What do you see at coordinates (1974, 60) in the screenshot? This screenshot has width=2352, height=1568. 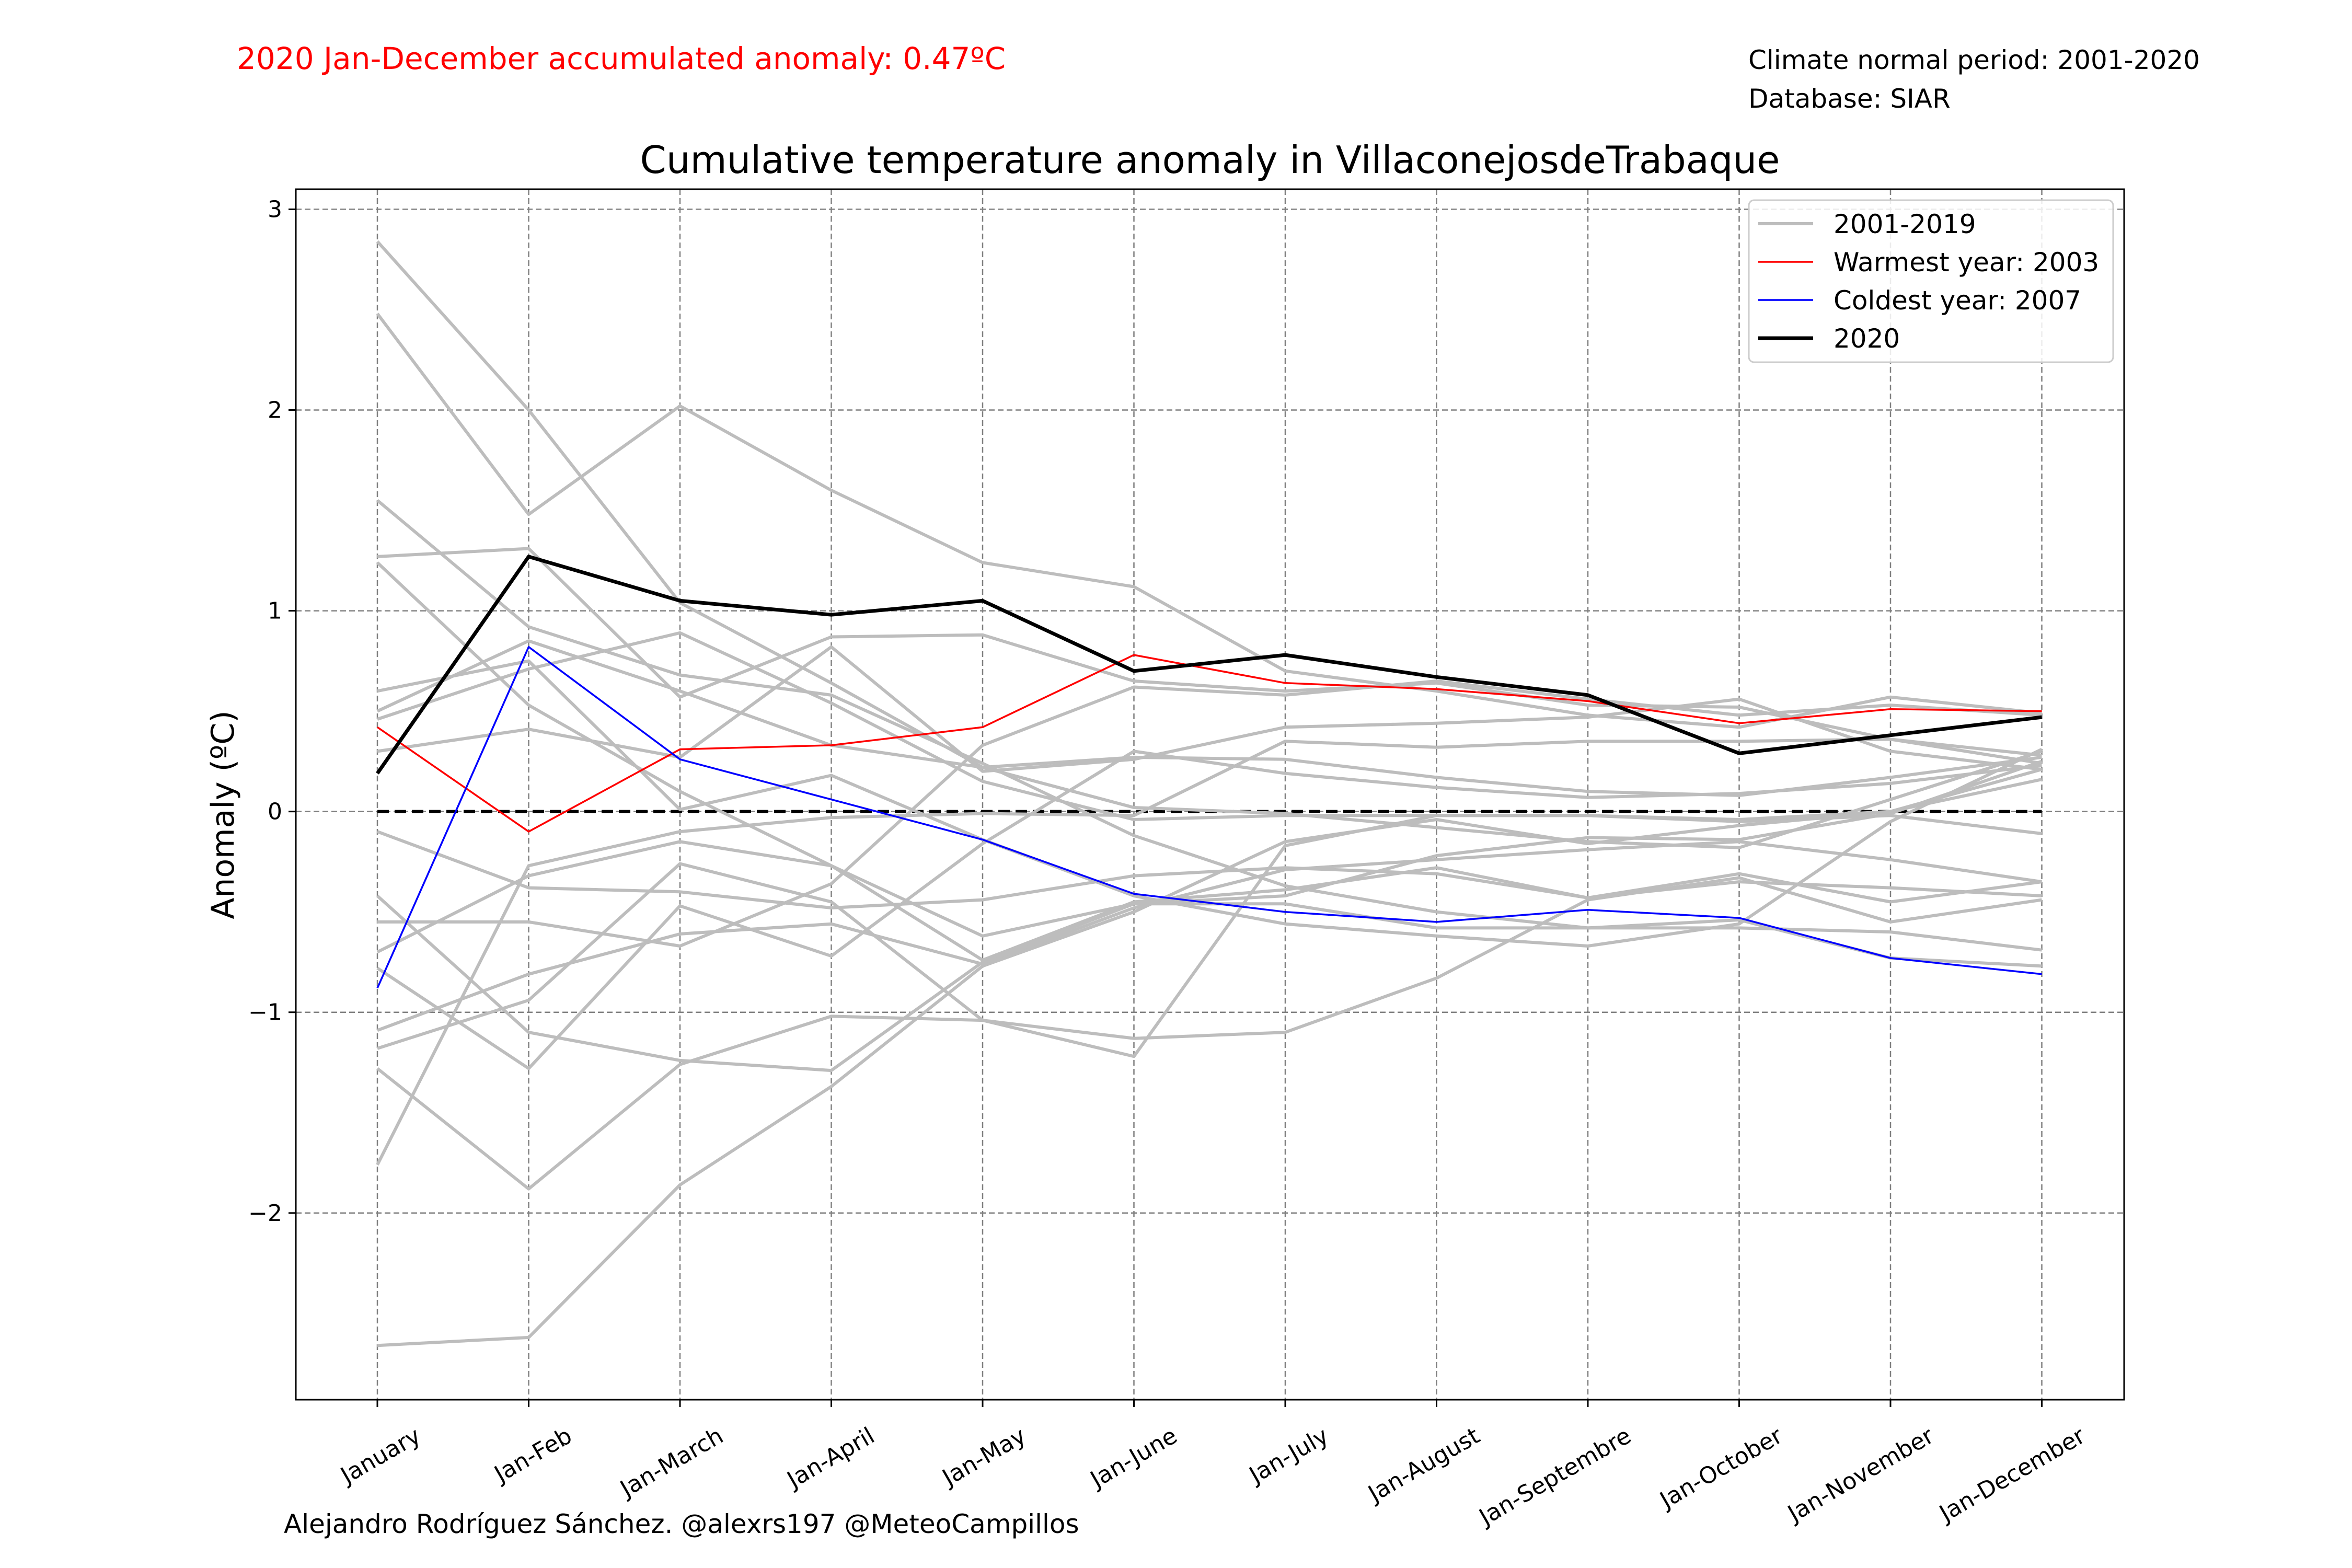 I see `normal-period-label: Climate normal period: 2001-2020` at bounding box center [1974, 60].